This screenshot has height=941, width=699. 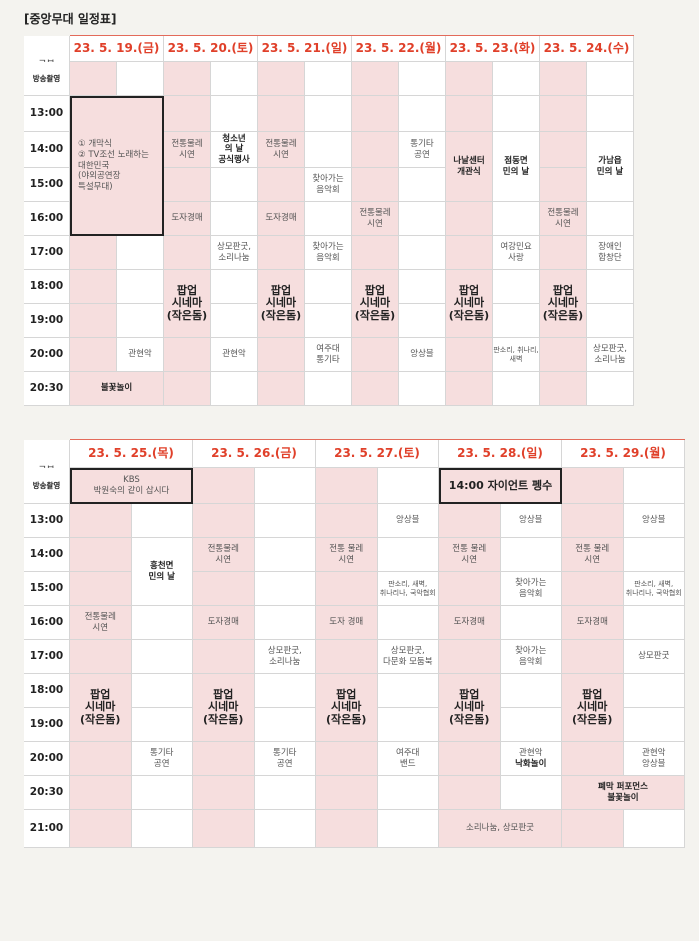 I want to click on event-cell: 14:00 자이언트 펭수, so click(x=500, y=486).